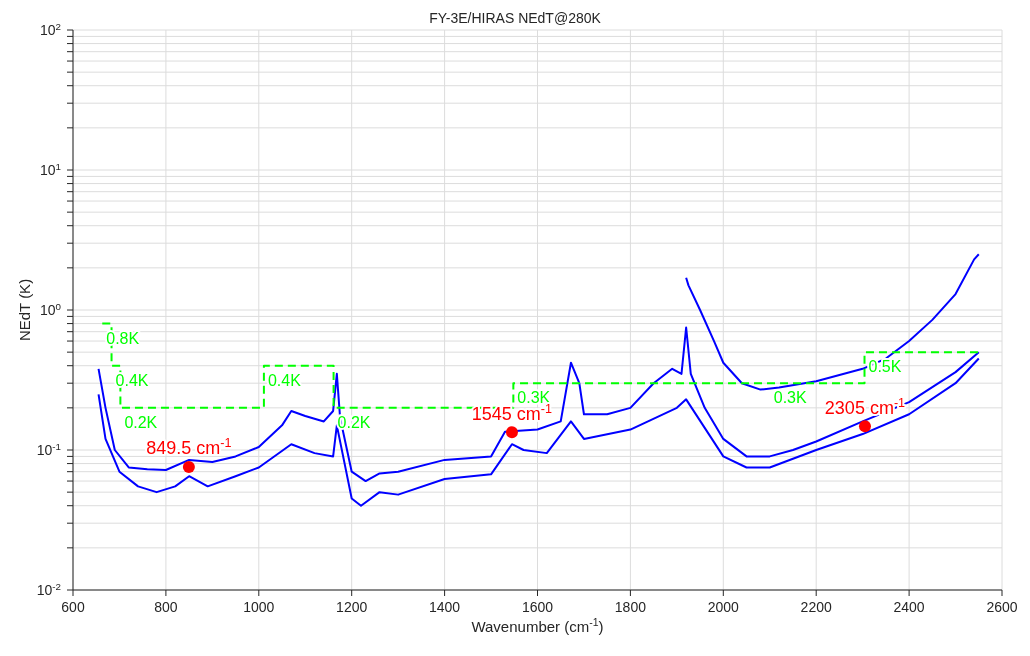  What do you see at coordinates (48, 449) in the screenshot?
I see `y-tick-label: 10$^{-1}$` at bounding box center [48, 449].